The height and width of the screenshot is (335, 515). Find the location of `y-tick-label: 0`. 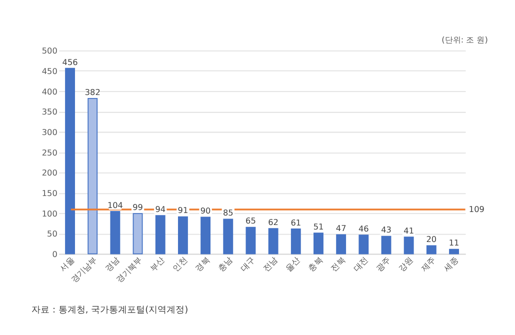

y-tick-label: 0 is located at coordinates (55, 253).